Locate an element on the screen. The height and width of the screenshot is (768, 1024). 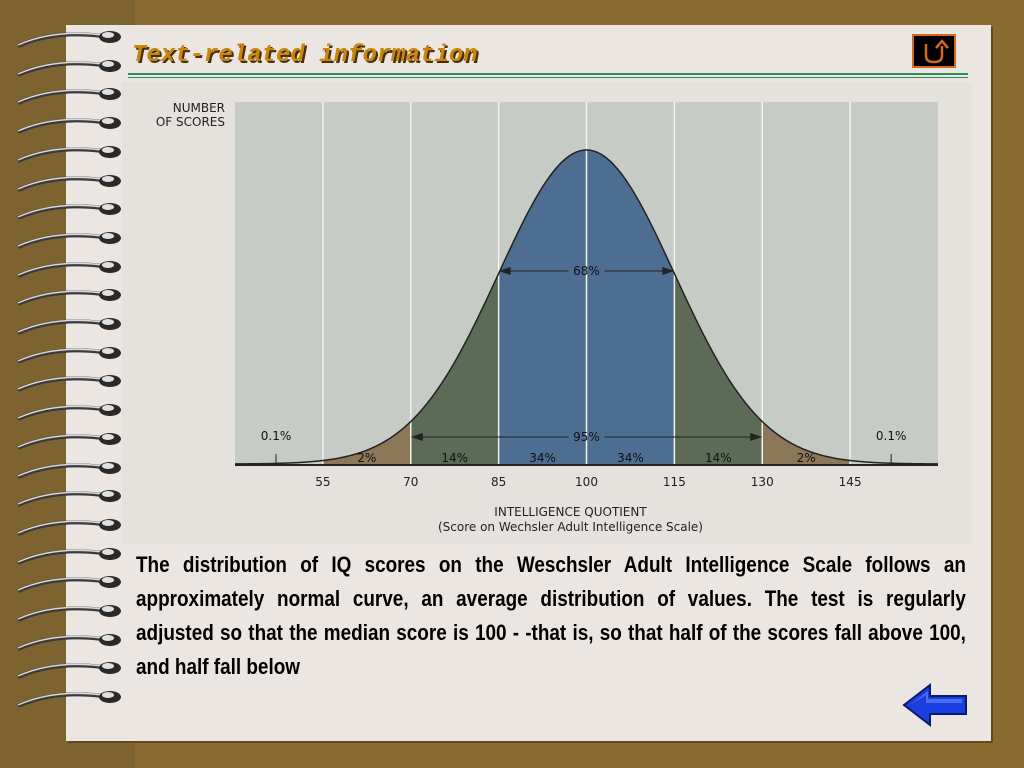
left-arrow-icon is located at coordinates (934, 705).